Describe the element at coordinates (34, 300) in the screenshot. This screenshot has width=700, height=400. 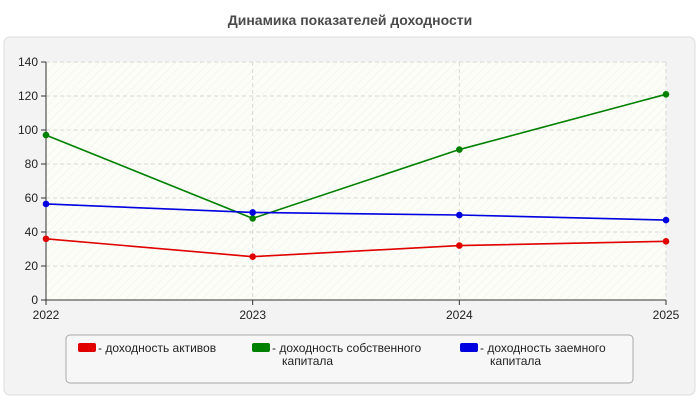
I see `y-tick-label: 0` at that location.